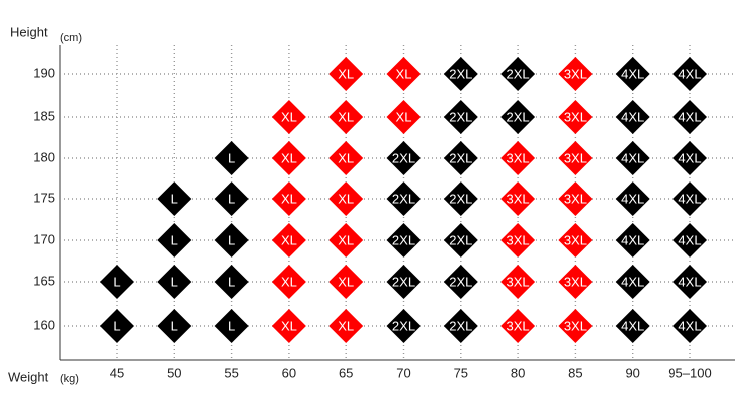 This screenshot has height=410, width=750. Describe the element at coordinates (575, 372) in the screenshot. I see `x-tick-label: 85` at that location.